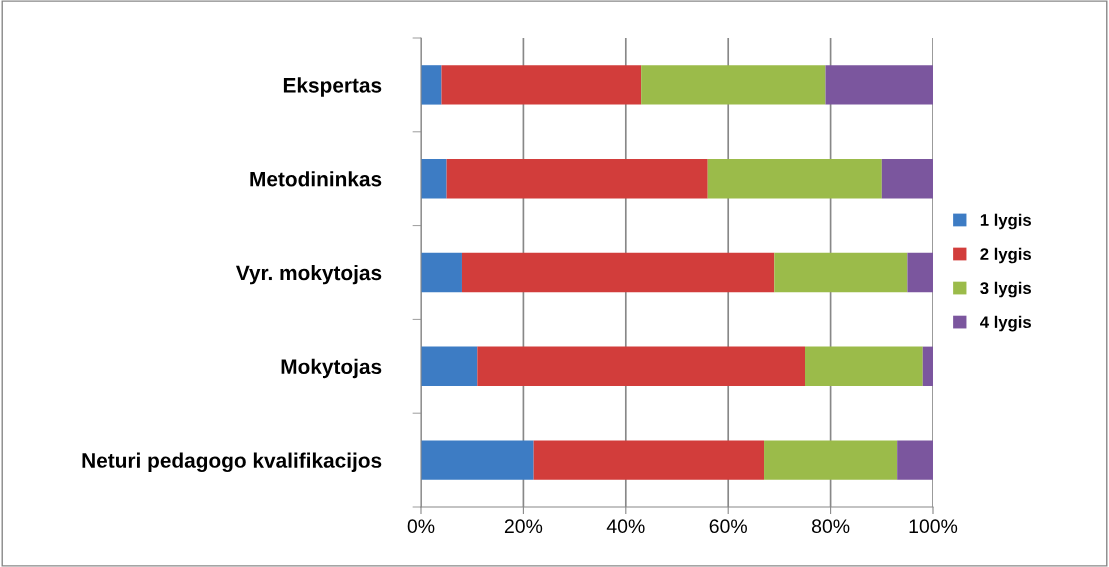  Describe the element at coordinates (1005, 289) in the screenshot. I see `legend-label: 3 lygis` at that location.